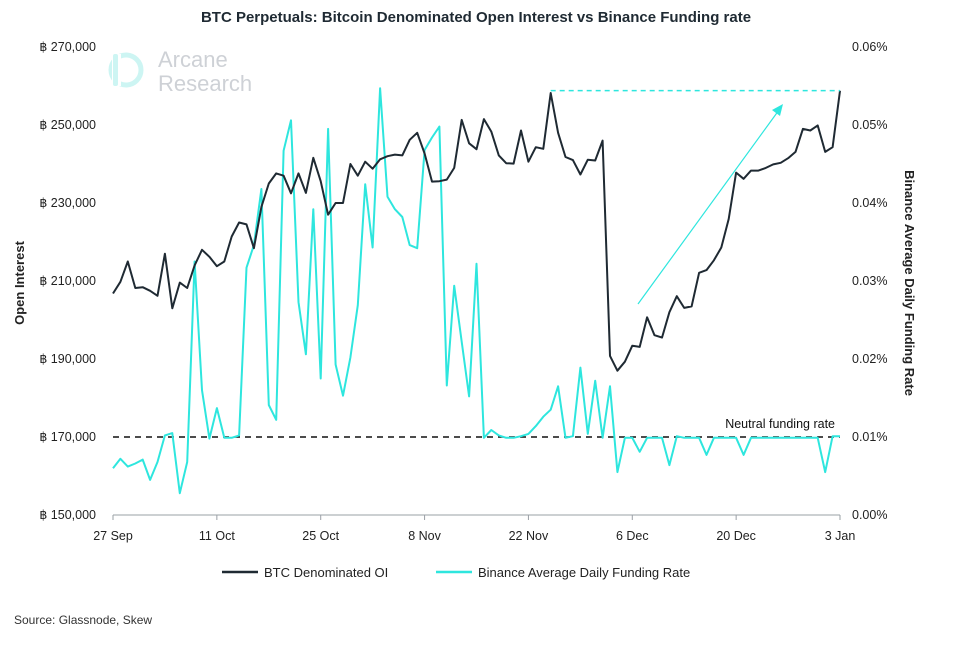 The height and width of the screenshot is (645, 953). What do you see at coordinates (584, 572) in the screenshot?
I see `legend-label-funding-rate: Binance Average Daily Funding Rate` at bounding box center [584, 572].